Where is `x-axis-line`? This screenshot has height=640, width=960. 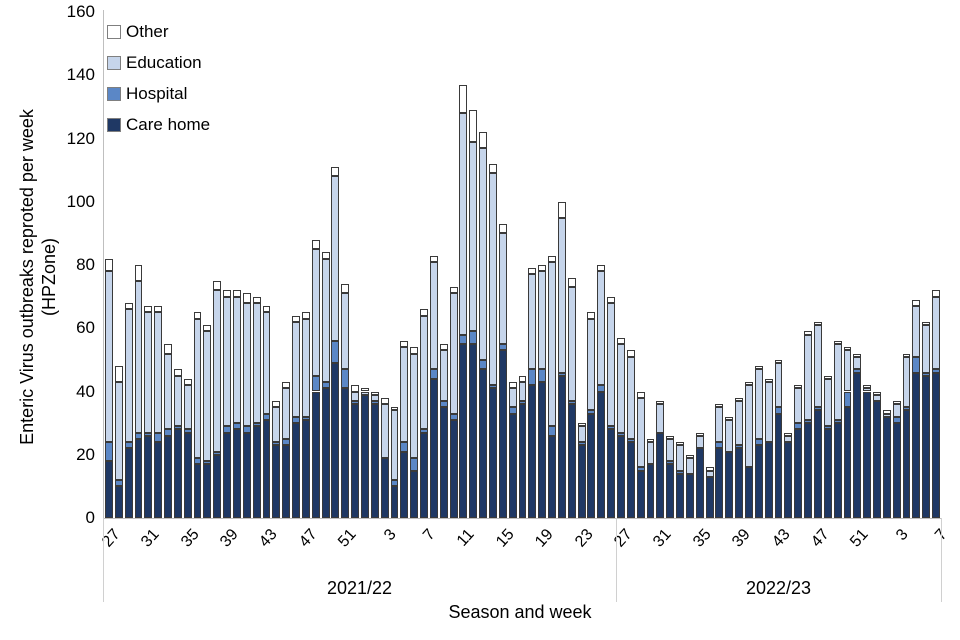
x-axis-line is located at coordinates (522, 518).